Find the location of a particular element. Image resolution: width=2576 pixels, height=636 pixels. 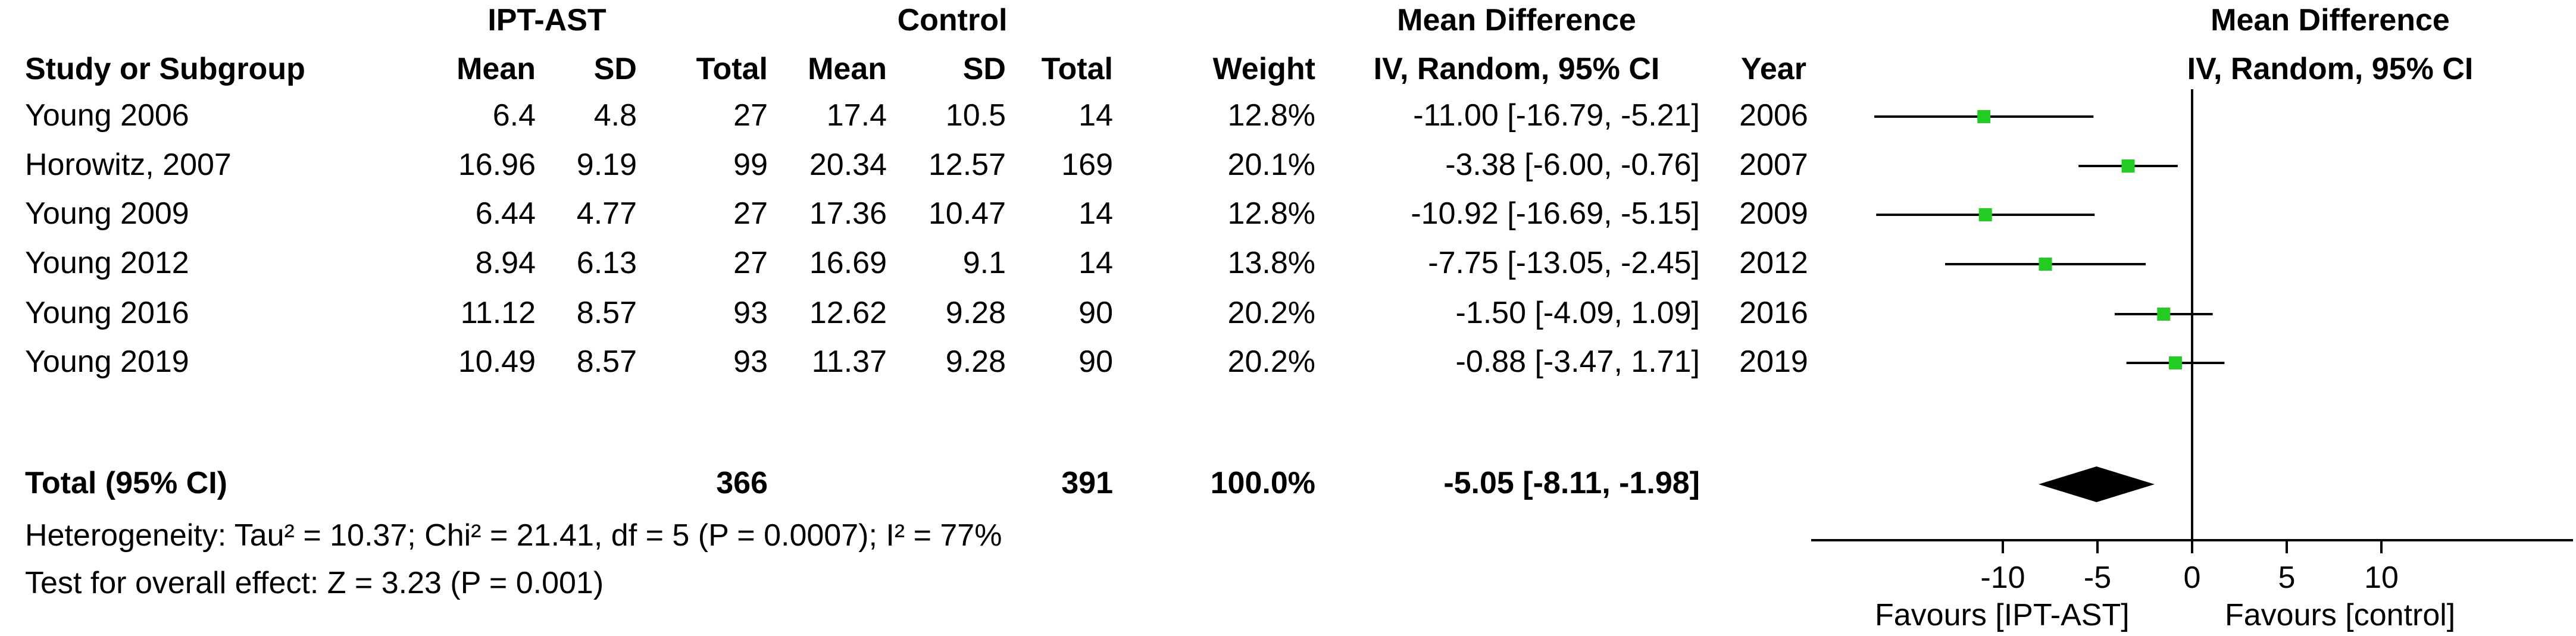

cell-weight: 13.8% is located at coordinates (1271, 263).